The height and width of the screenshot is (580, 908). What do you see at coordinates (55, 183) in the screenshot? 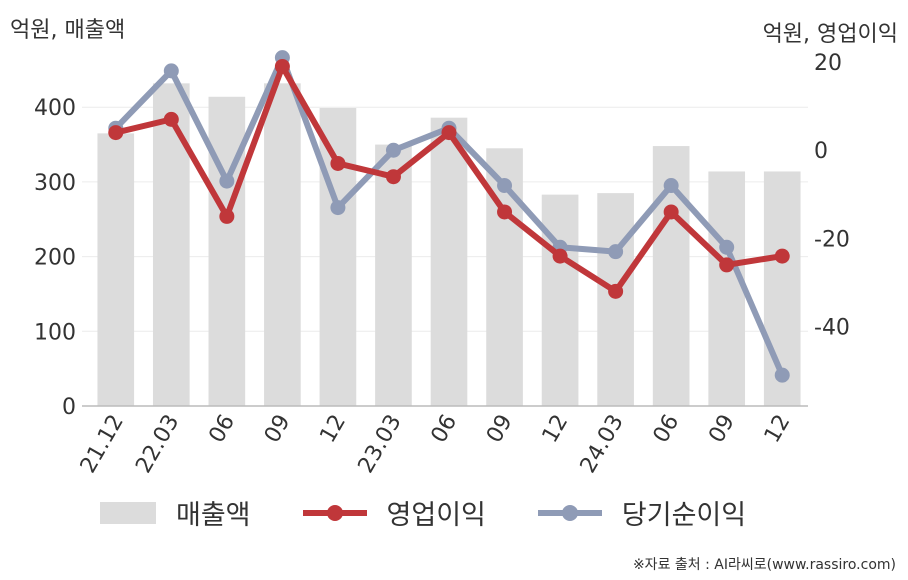
I see `left-axis-tick-label: 300` at bounding box center [55, 183].